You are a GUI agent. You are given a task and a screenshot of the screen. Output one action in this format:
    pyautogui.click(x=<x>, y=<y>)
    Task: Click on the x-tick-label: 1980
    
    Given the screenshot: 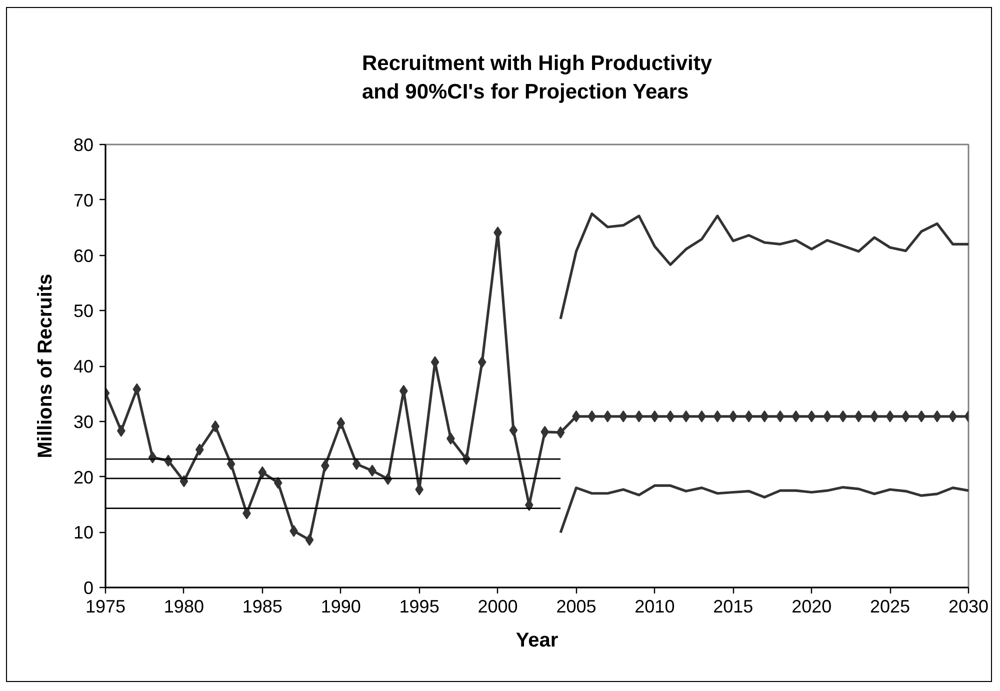 What is the action you would take?
    pyautogui.click(x=184, y=606)
    